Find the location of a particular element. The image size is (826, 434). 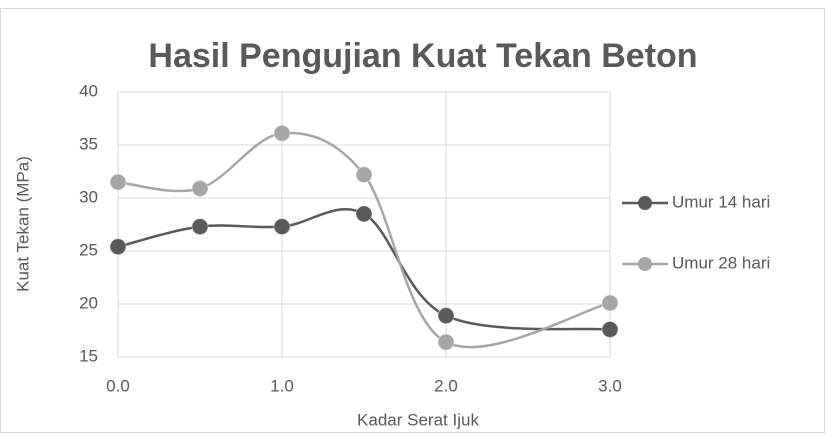

y-tick-label: 40 is located at coordinates (88, 90).